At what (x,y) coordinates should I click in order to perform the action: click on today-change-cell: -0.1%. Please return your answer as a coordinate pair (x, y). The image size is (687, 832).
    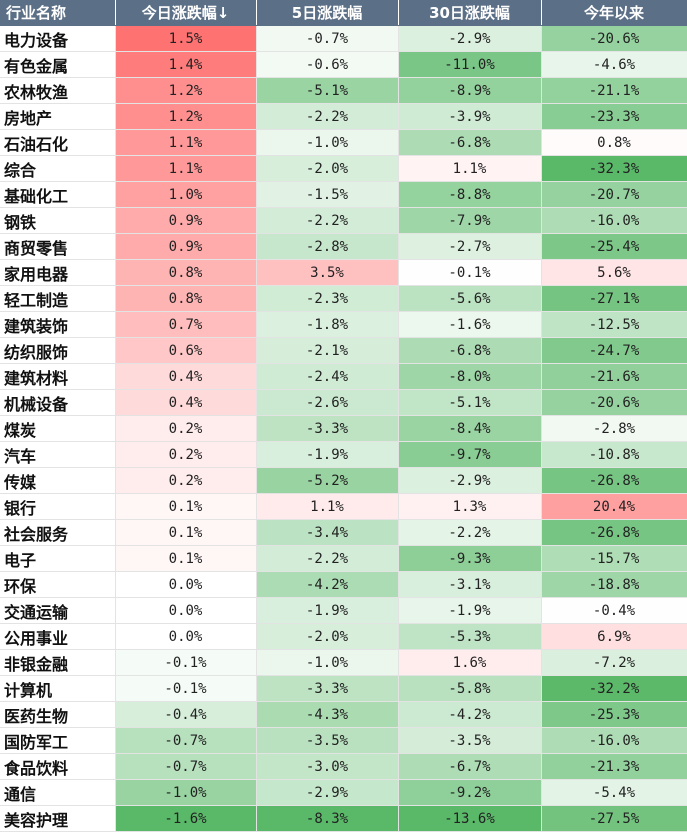
    Looking at the image, I should click on (186, 688).